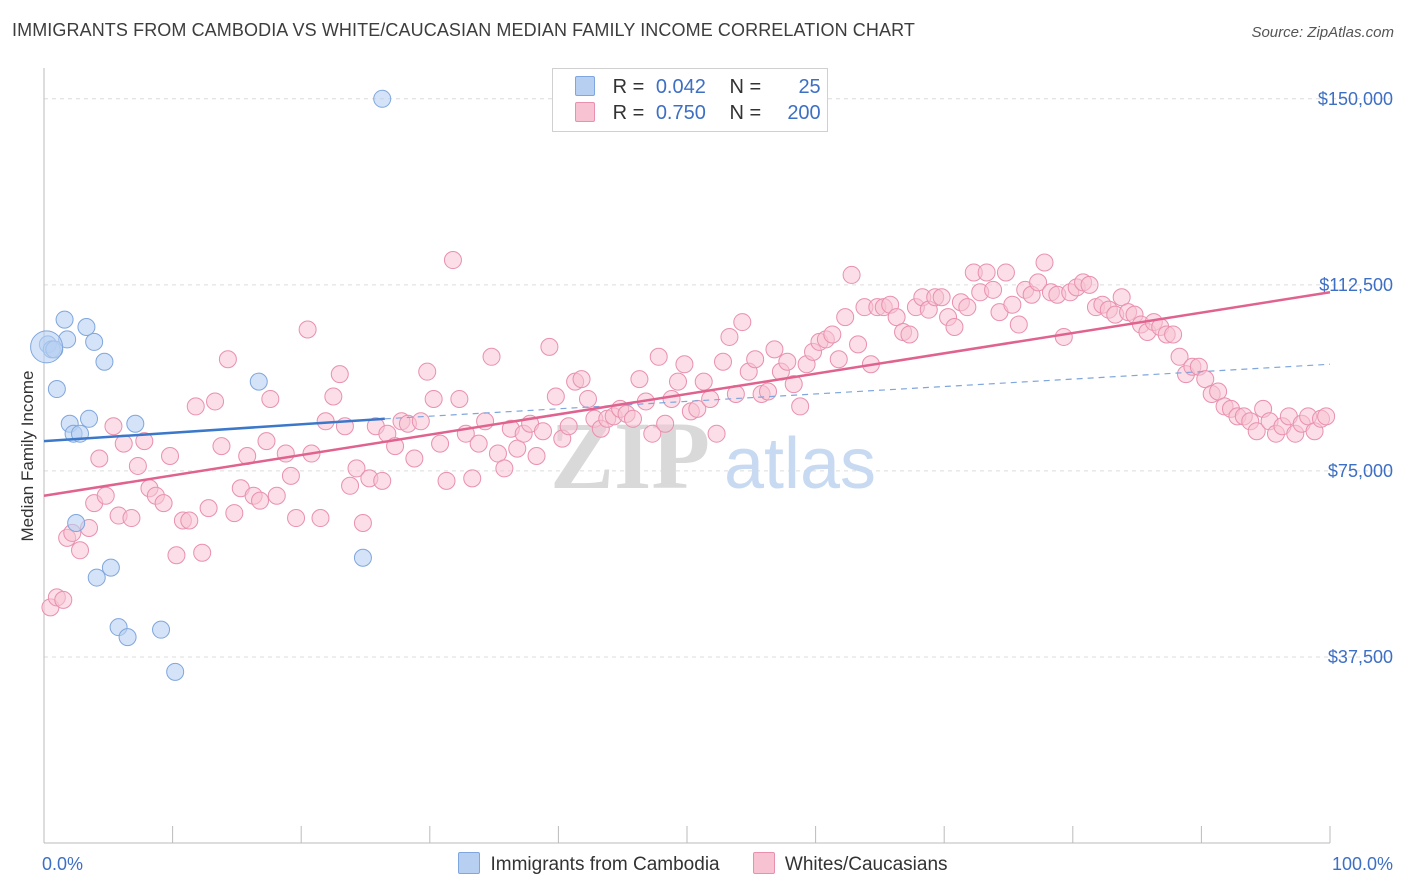  I want to click on legend-swatch-blue, so click(469, 863).